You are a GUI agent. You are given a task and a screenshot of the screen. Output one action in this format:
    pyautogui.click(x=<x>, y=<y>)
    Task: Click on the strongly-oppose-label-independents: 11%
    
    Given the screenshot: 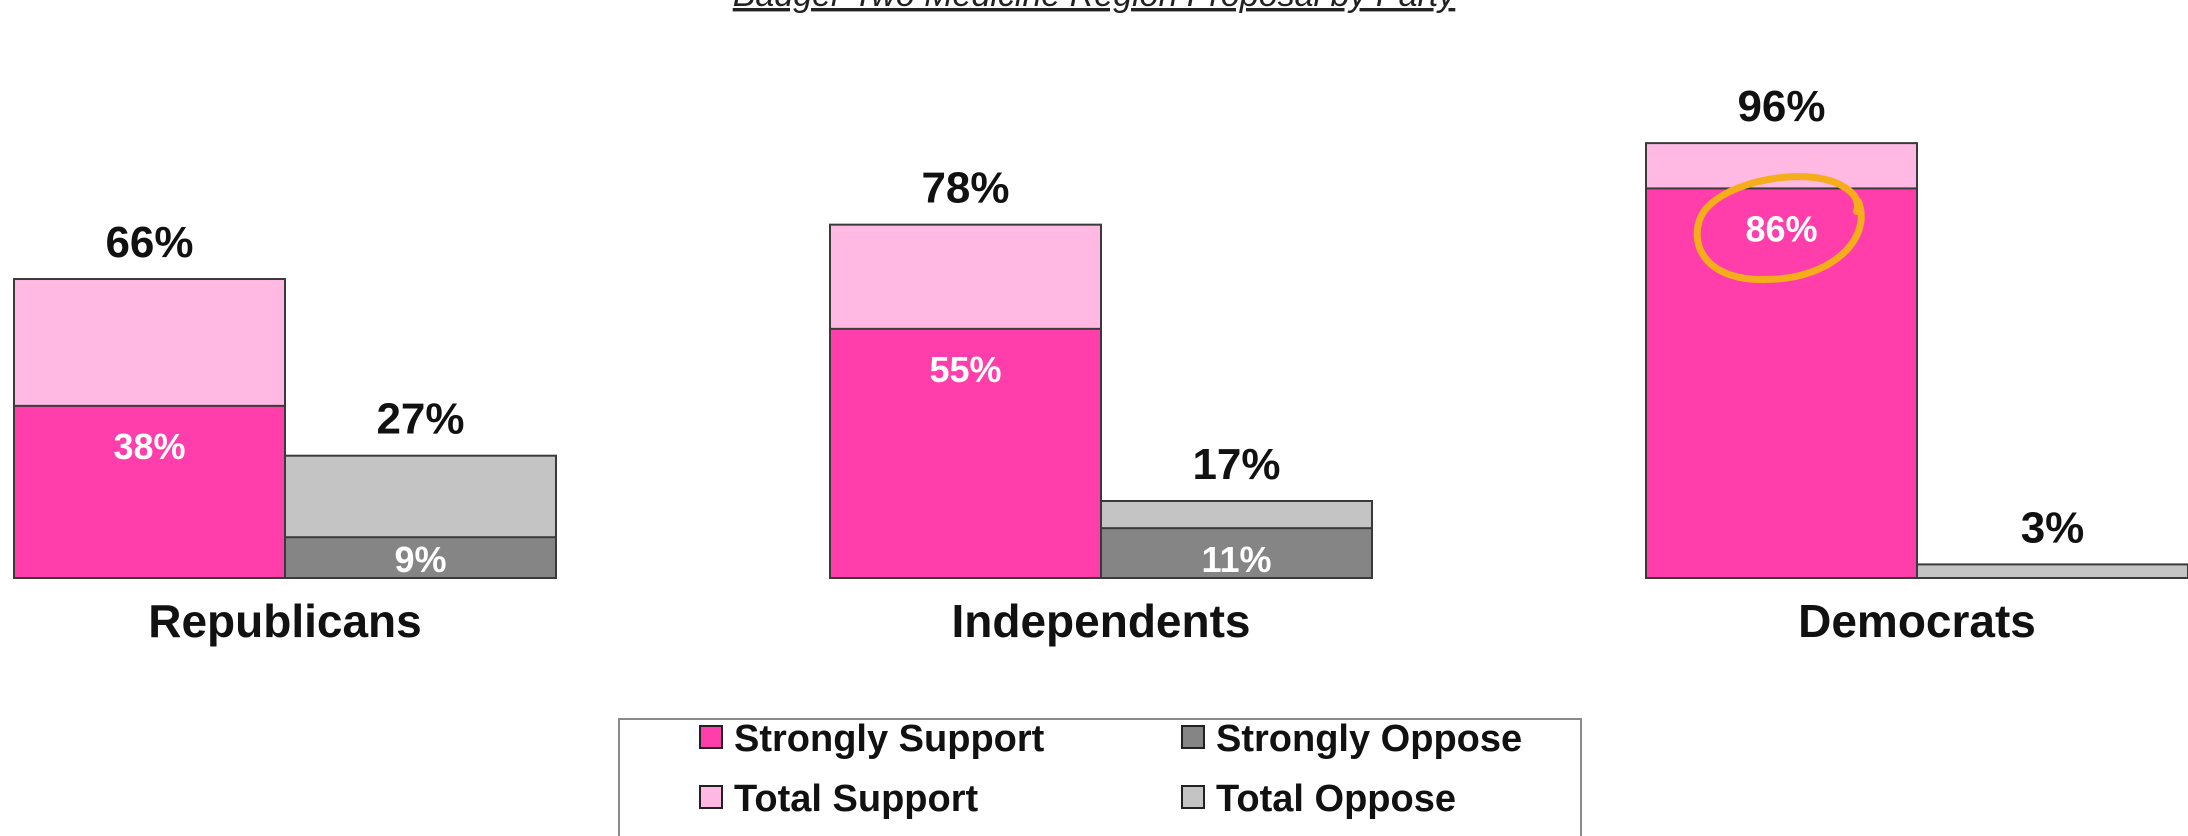 What is the action you would take?
    pyautogui.click(x=1236, y=559)
    